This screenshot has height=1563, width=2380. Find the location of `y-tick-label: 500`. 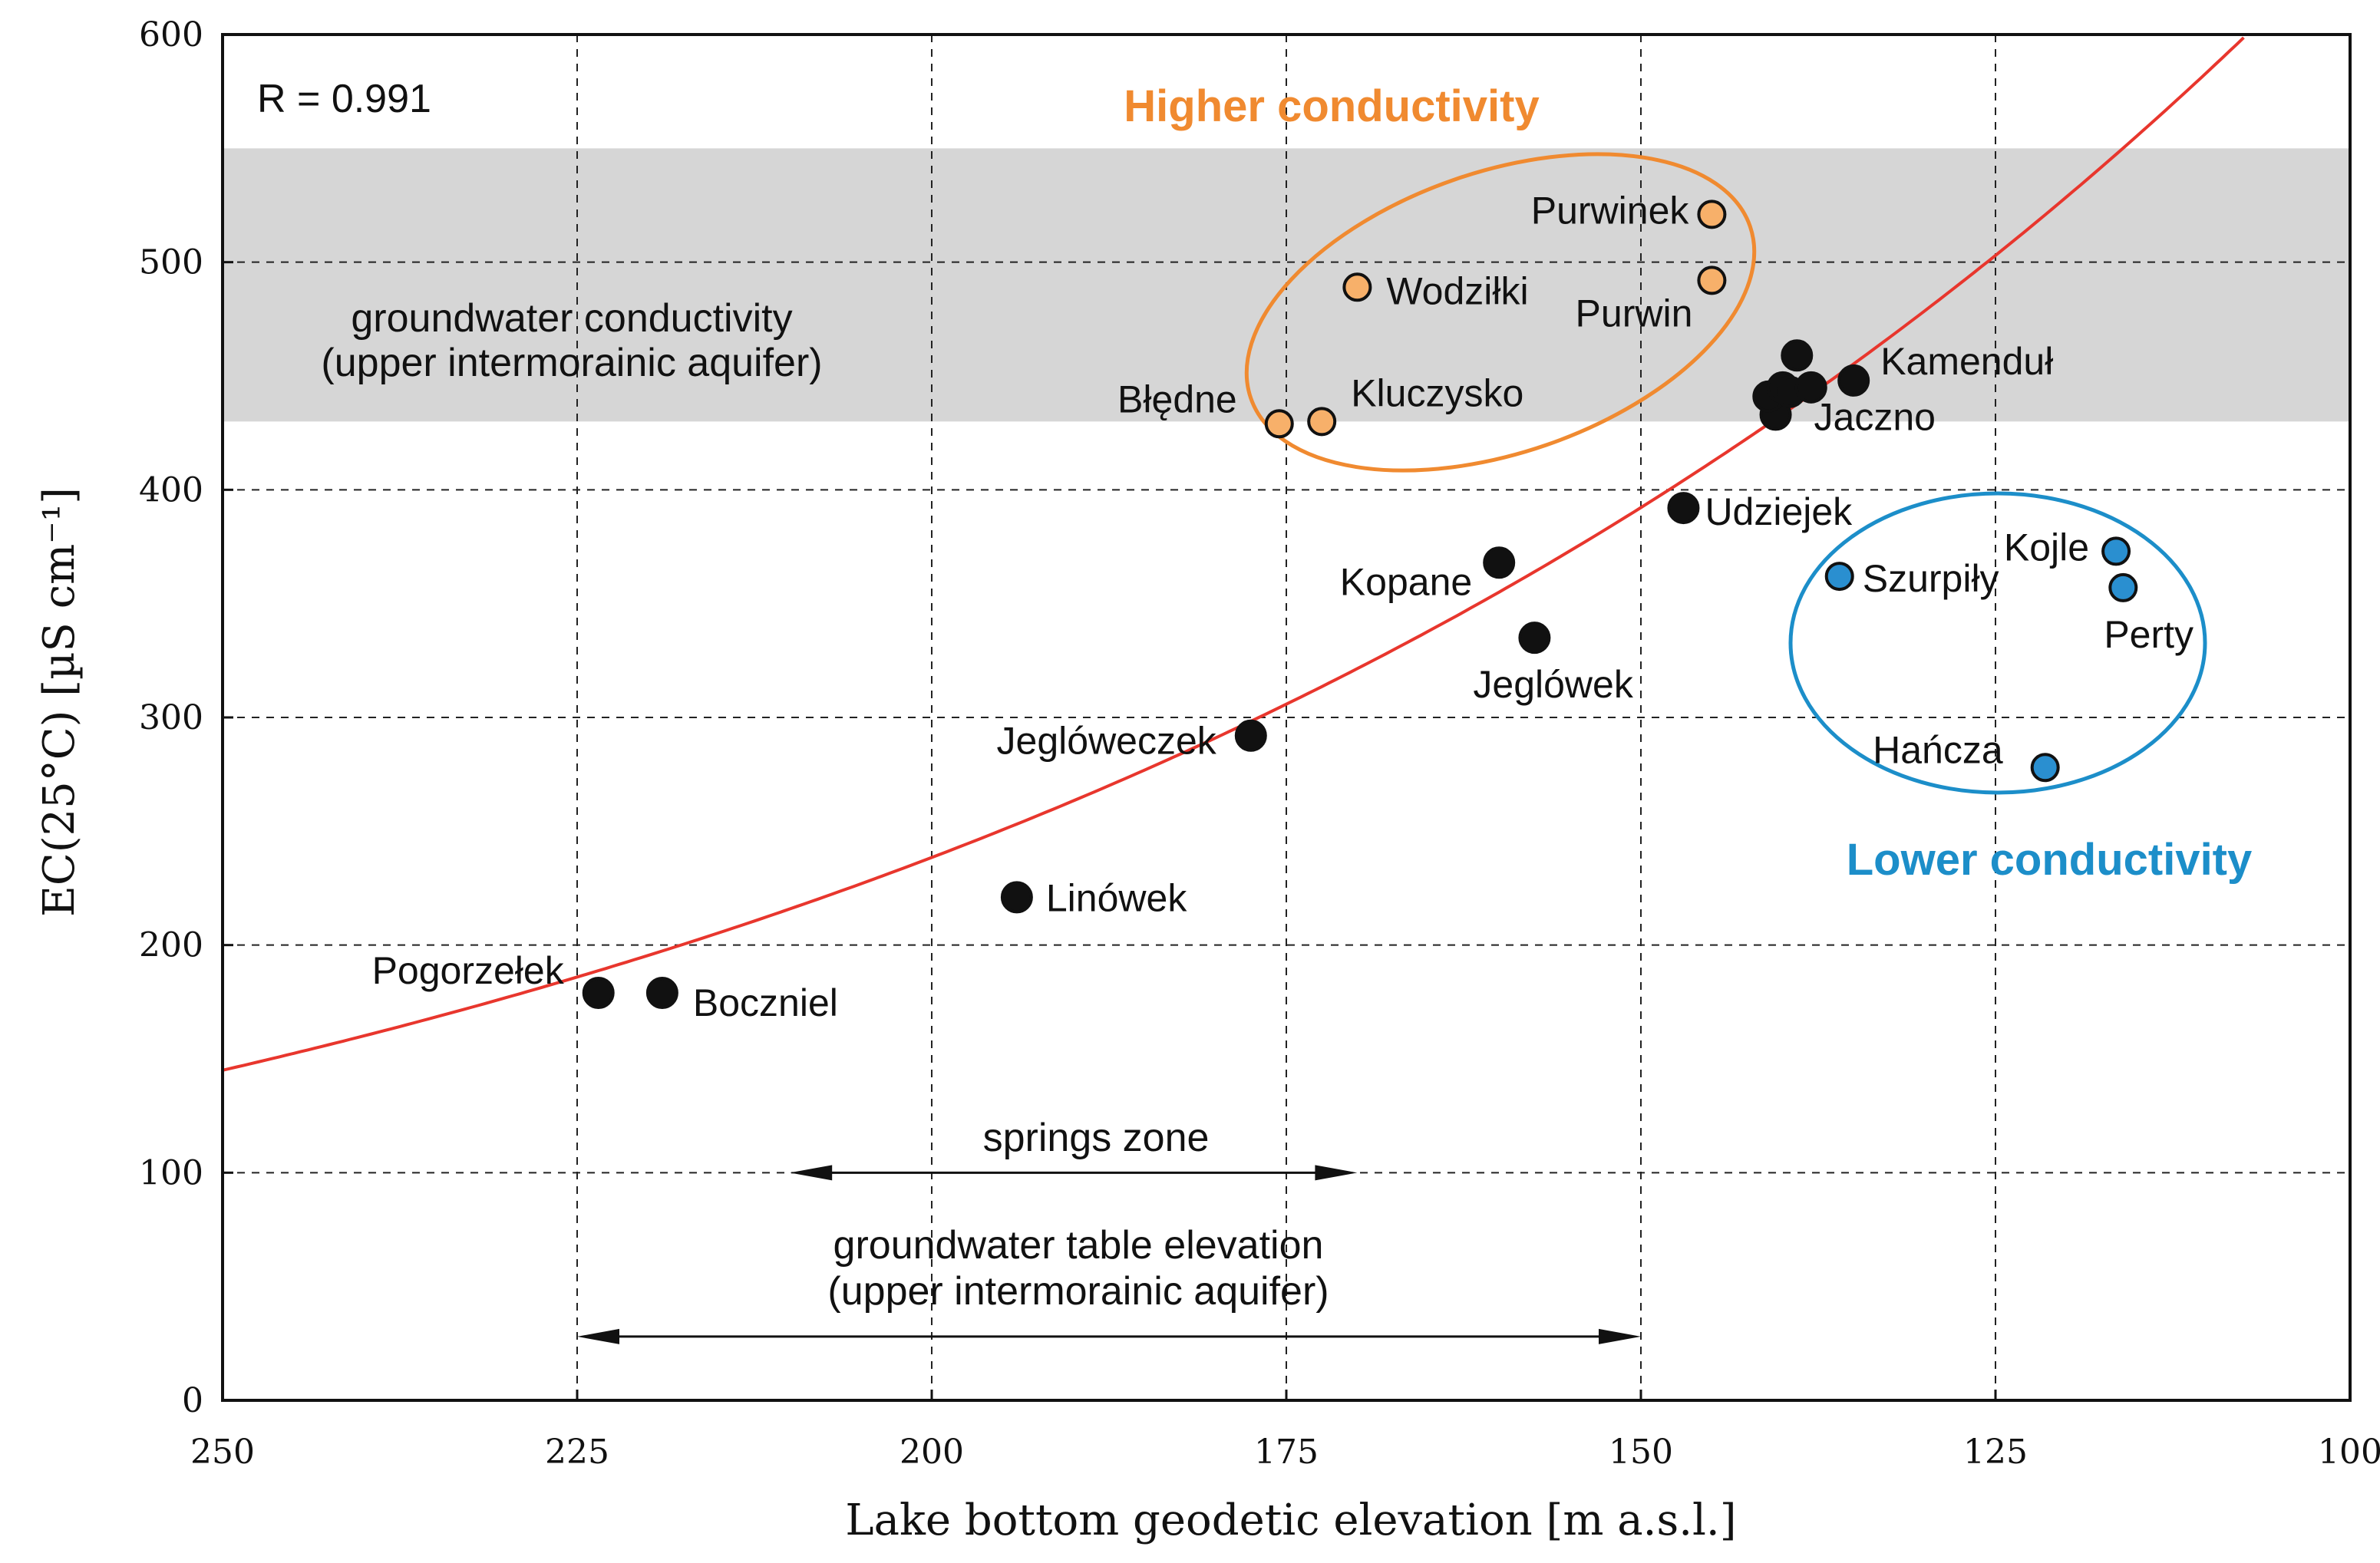

y-tick-label: 500 is located at coordinates (171, 263).